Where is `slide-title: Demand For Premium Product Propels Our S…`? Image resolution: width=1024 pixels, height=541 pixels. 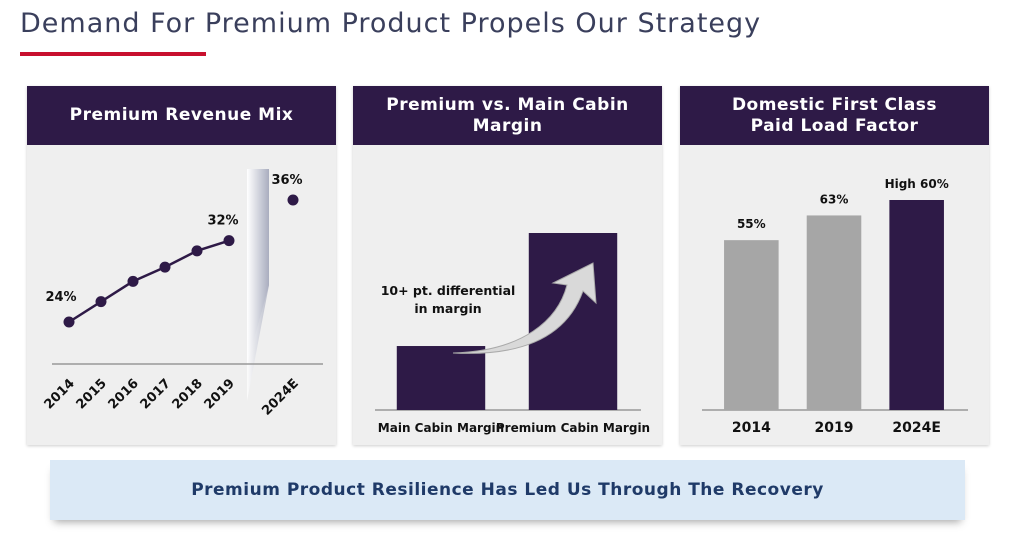
slide-title: Demand For Premium Product Propels Our S… is located at coordinates (391, 23).